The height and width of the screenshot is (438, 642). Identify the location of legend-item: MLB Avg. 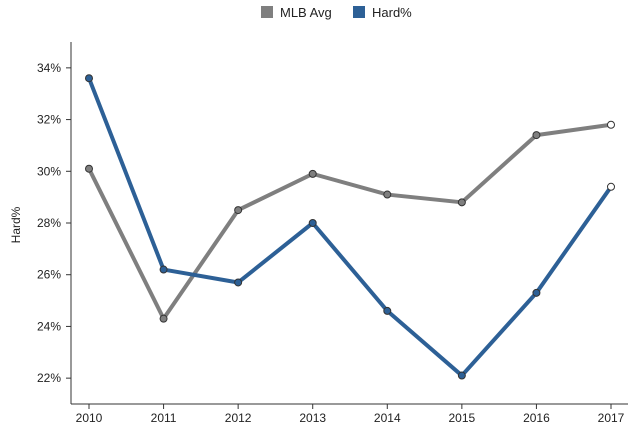
(296, 12).